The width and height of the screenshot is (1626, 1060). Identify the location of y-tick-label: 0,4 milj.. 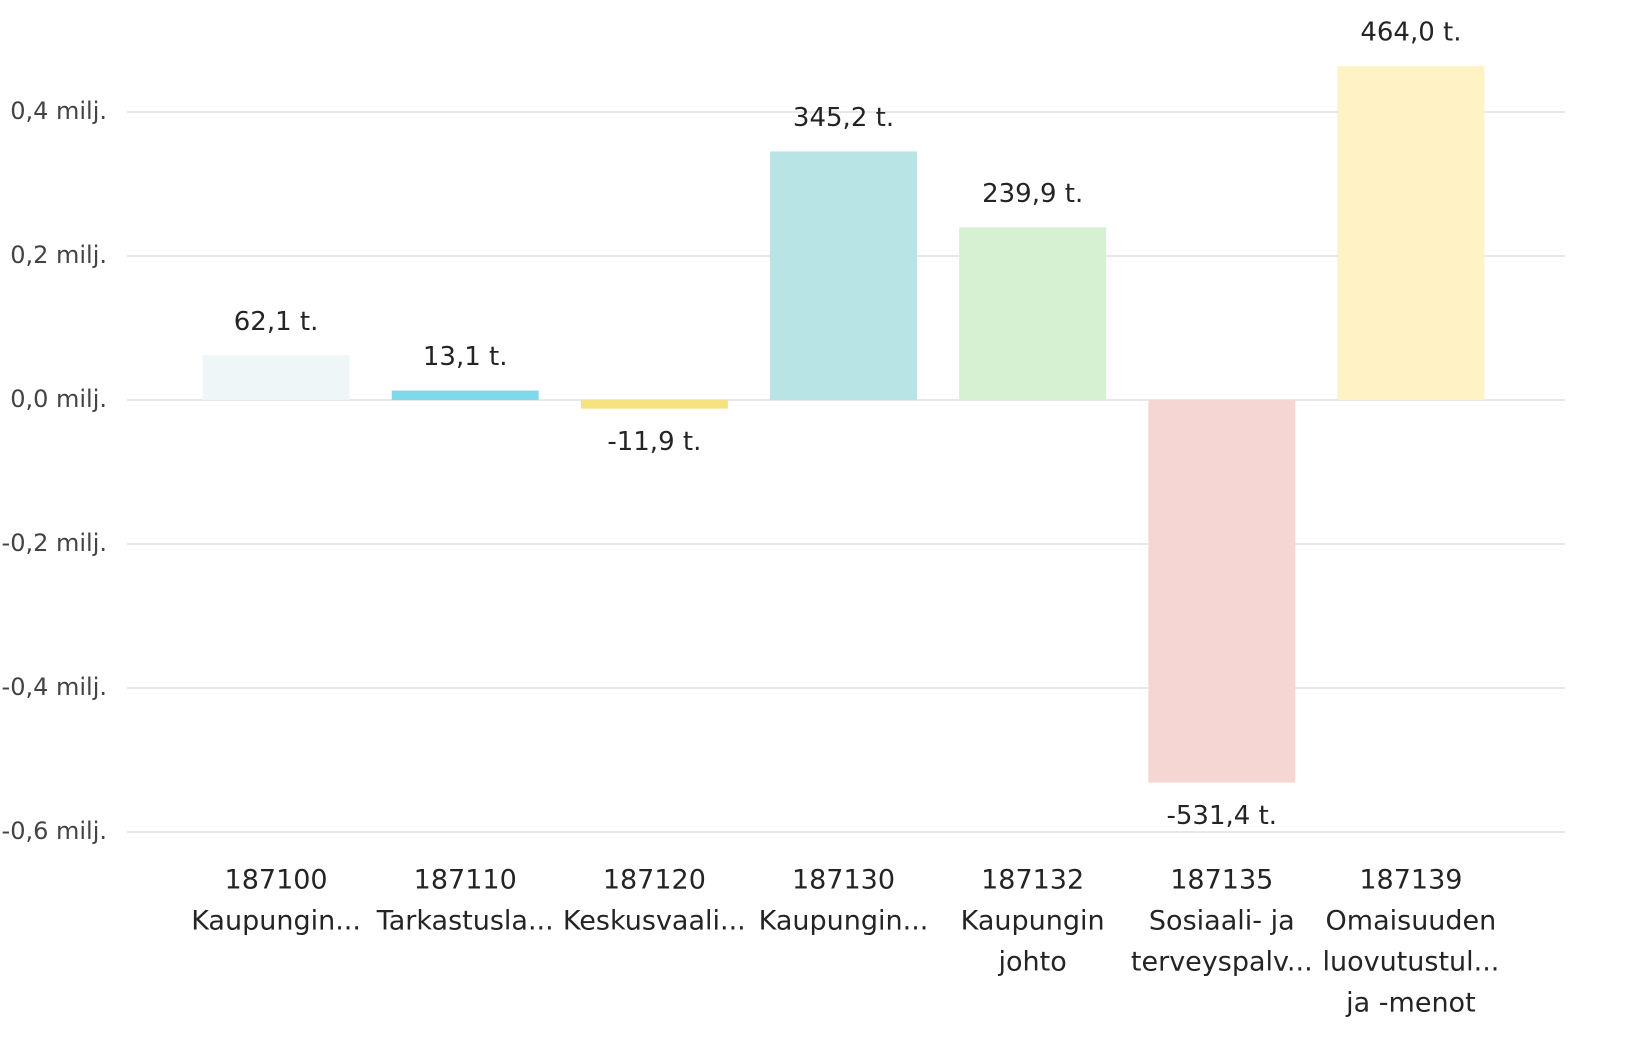
(58, 111).